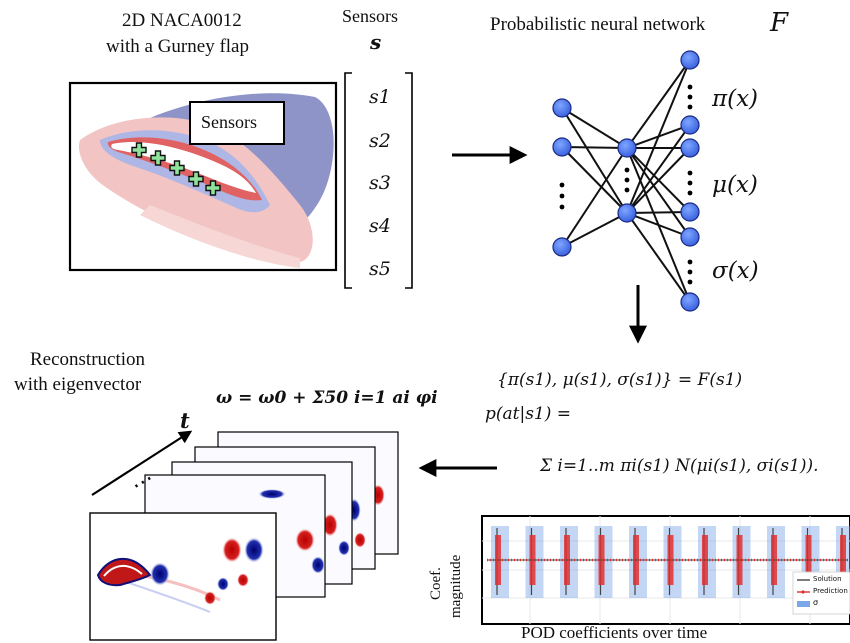  What do you see at coordinates (380, 226) in the screenshot?
I see `sensor-entry: s4` at bounding box center [380, 226].